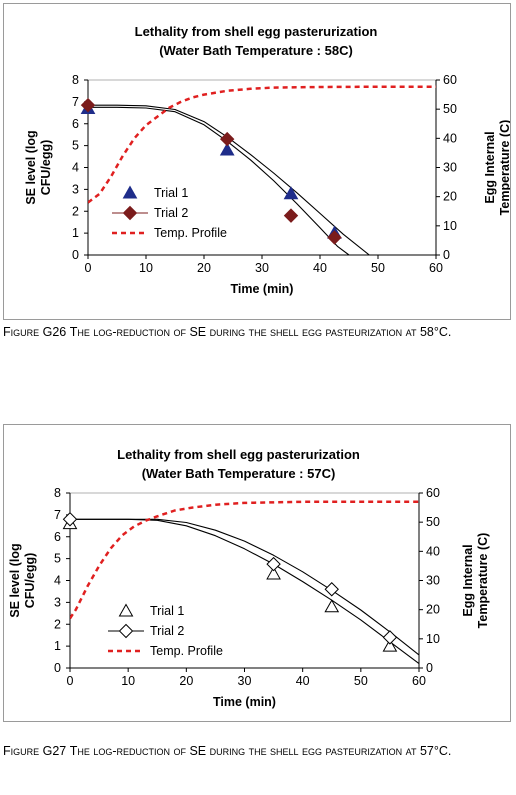 Image resolution: width=516 pixels, height=795 pixels. What do you see at coordinates (35, 332) in the screenshot?
I see `caption-fig-label-1: Figure G26` at bounding box center [35, 332].